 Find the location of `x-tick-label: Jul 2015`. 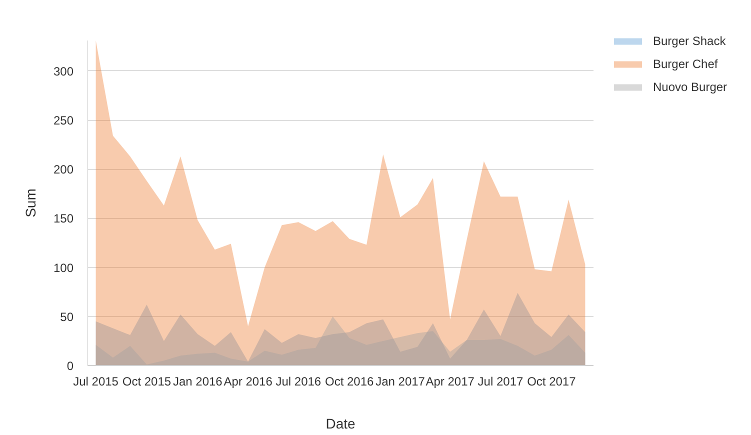

x-tick-label: Jul 2015 is located at coordinates (96, 381).